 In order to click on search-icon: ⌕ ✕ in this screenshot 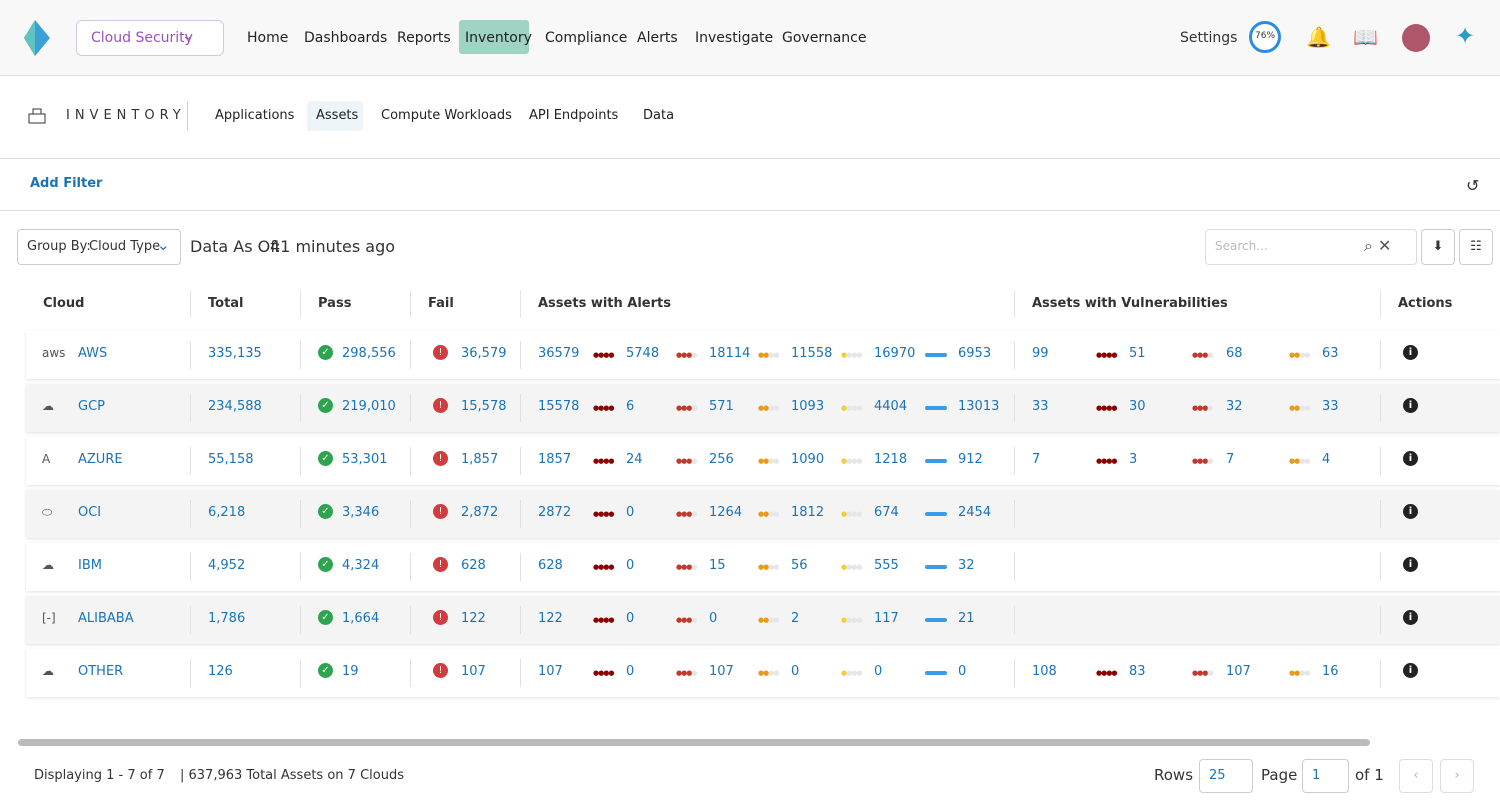, I will do `click(1378, 245)`.